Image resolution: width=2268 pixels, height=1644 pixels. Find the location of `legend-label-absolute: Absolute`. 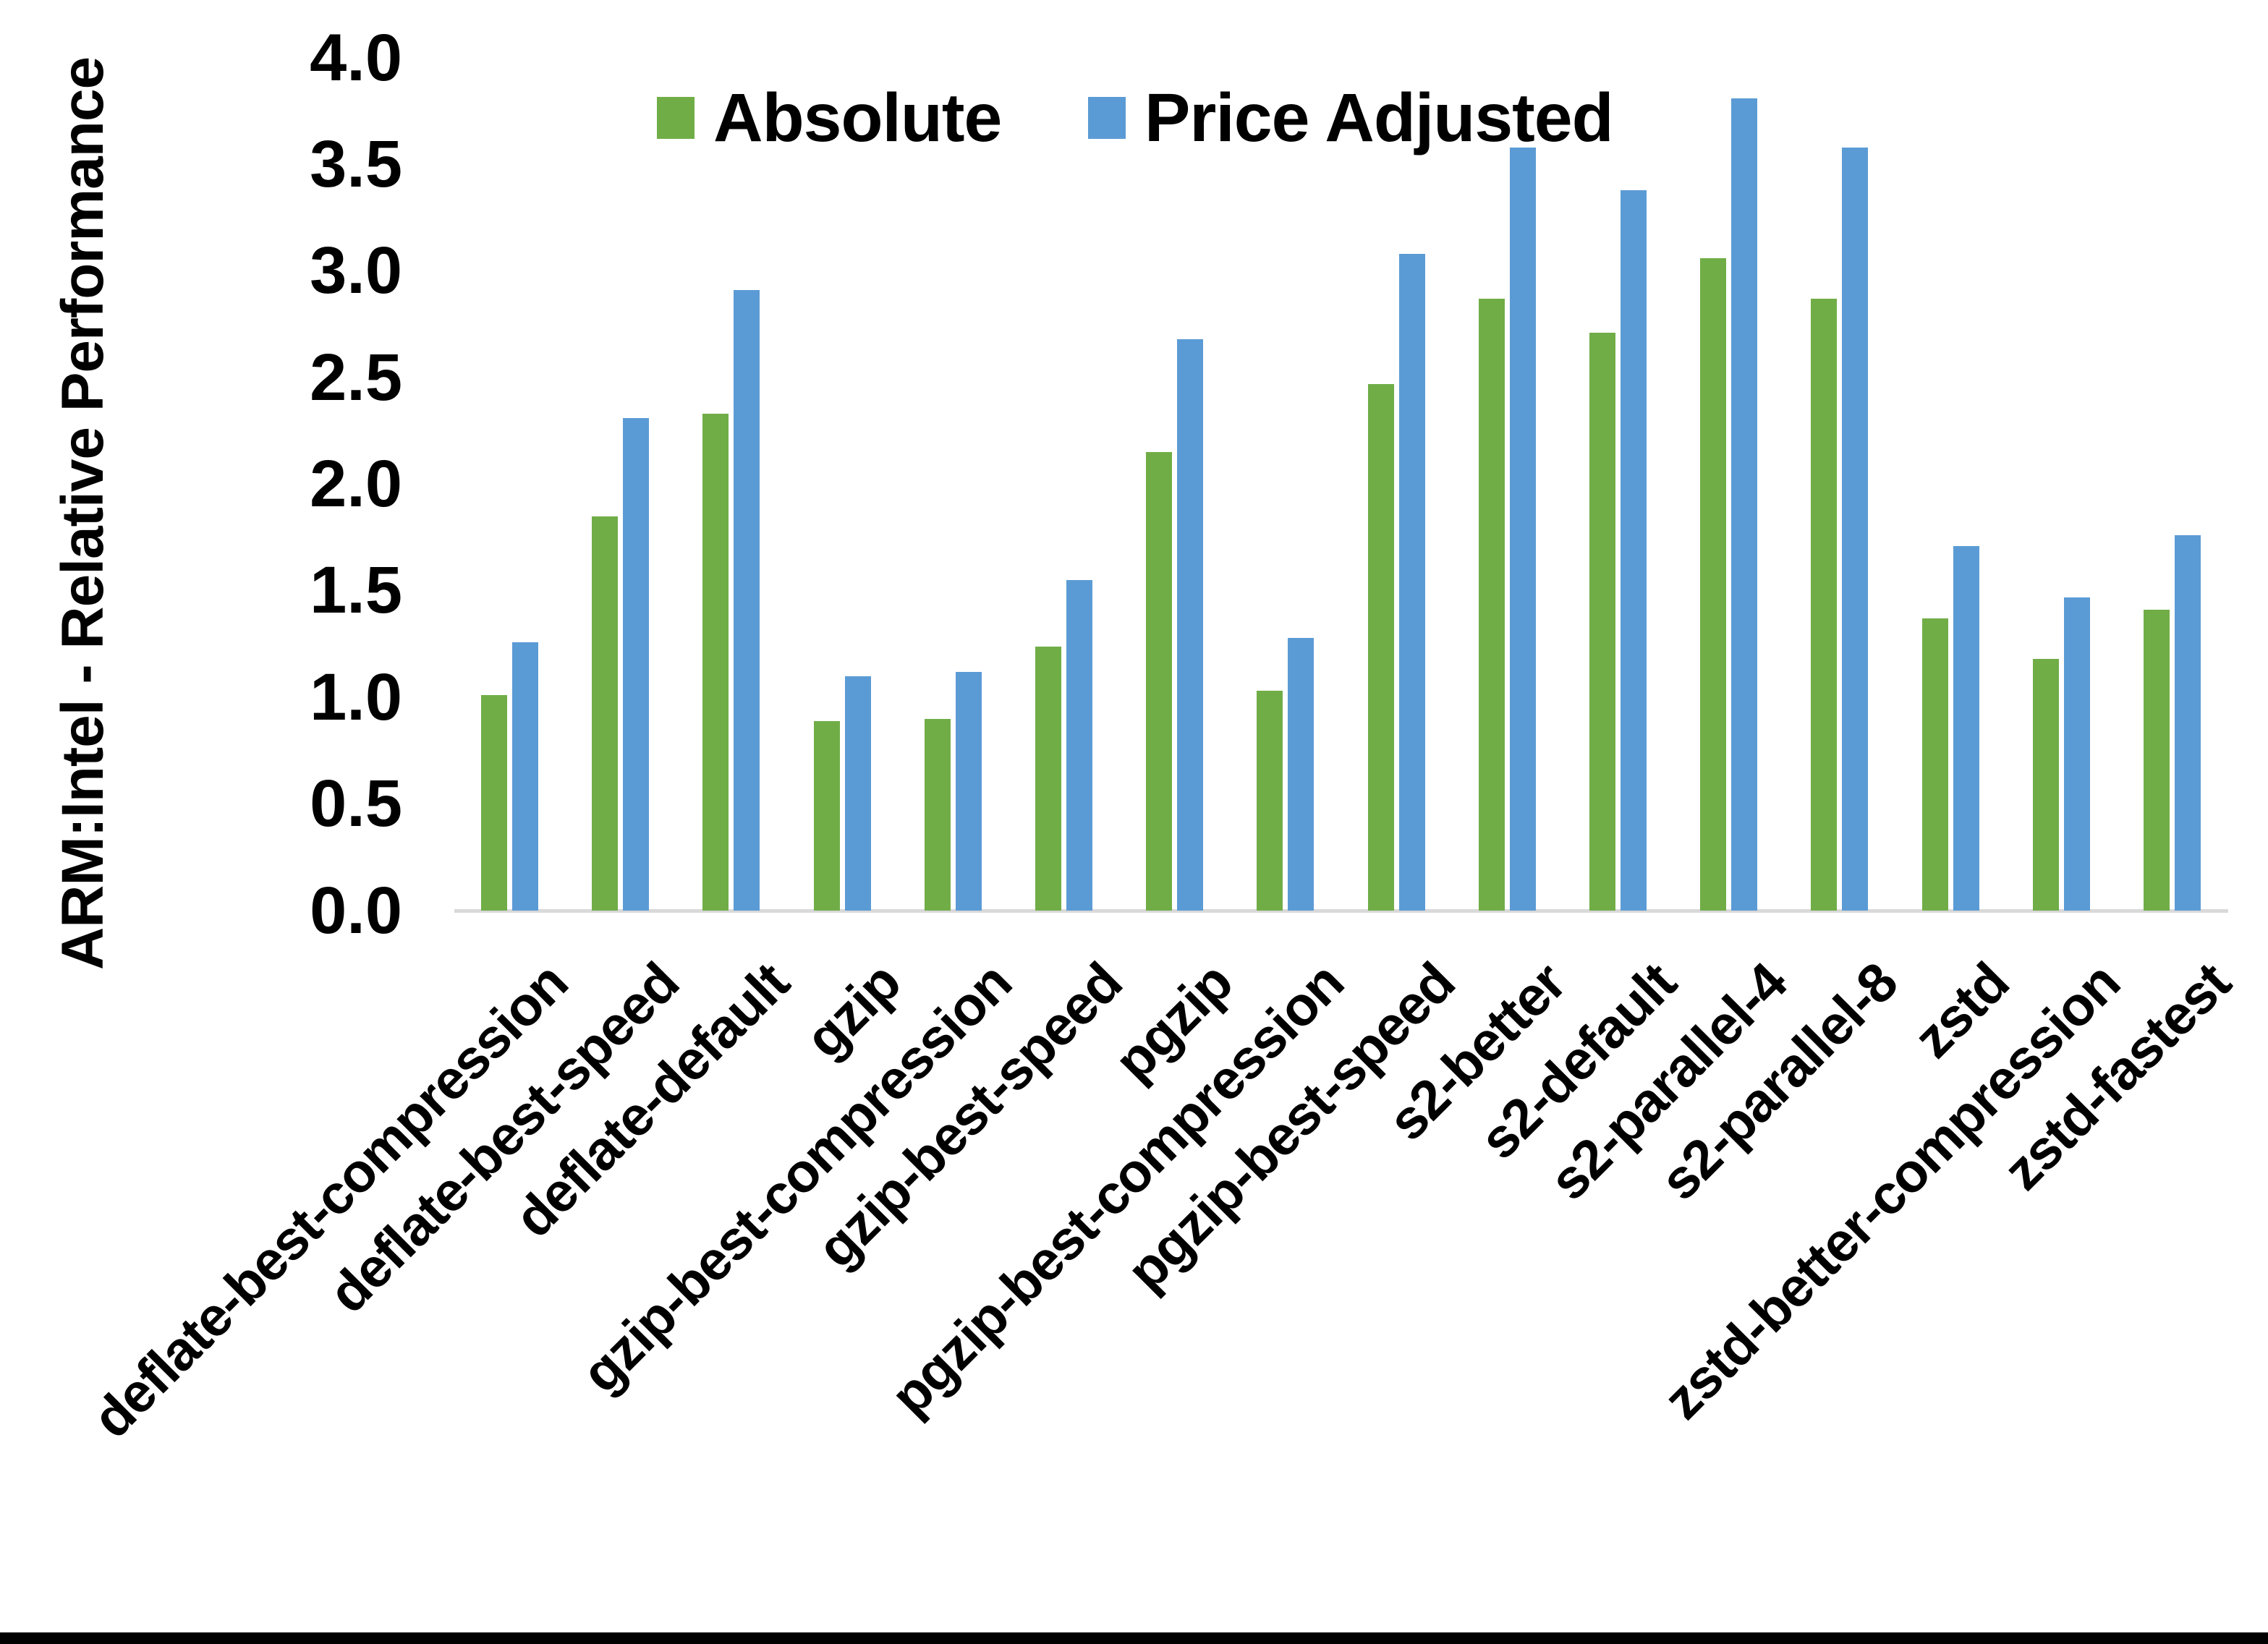

legend-label-absolute: Absolute is located at coordinates (857, 117).